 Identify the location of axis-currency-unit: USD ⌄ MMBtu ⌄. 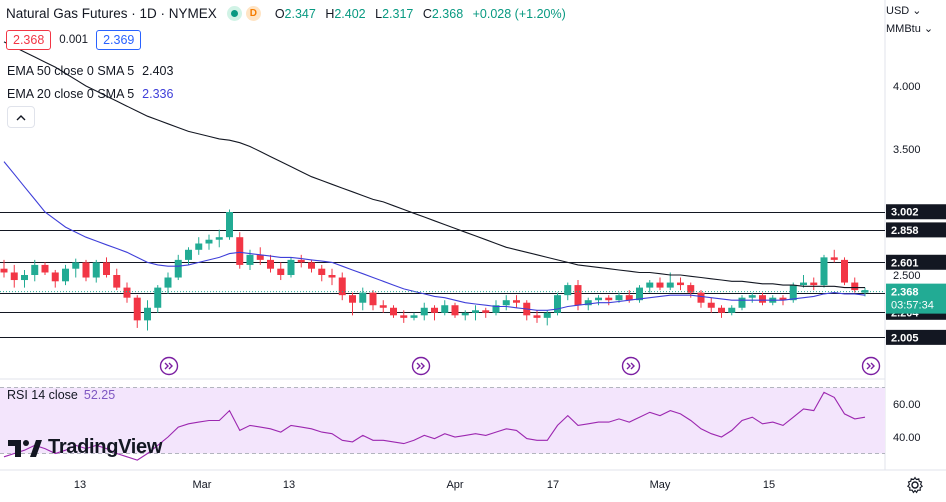
(912, 20).